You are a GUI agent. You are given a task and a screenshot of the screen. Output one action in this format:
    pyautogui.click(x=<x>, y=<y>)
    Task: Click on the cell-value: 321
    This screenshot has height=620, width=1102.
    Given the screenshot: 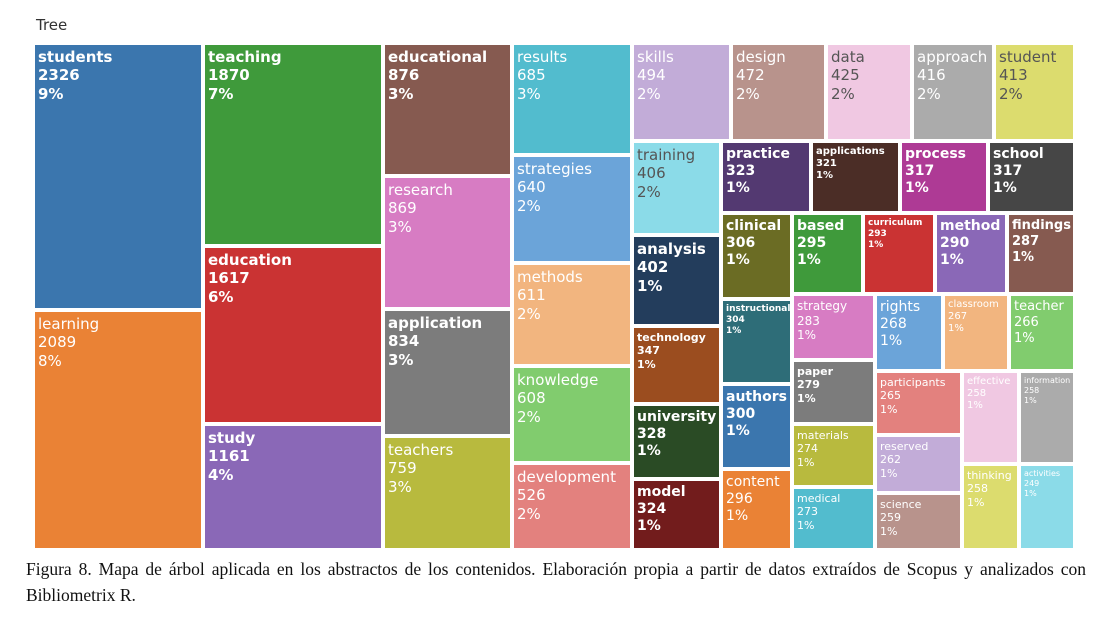 What is the action you would take?
    pyautogui.click(x=826, y=164)
    